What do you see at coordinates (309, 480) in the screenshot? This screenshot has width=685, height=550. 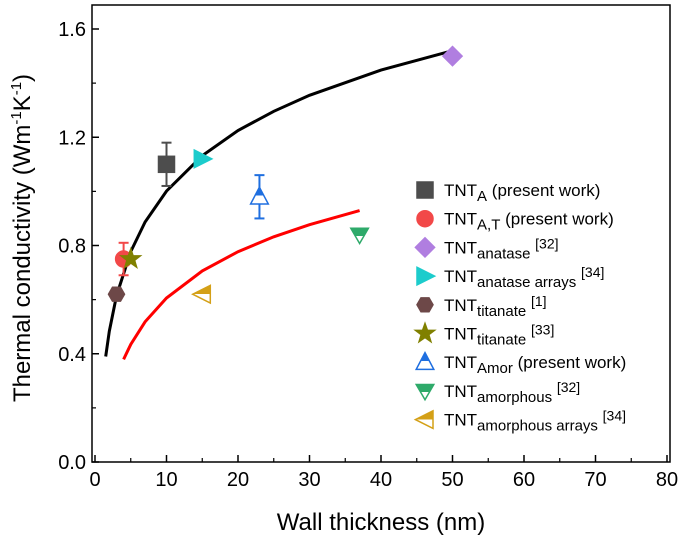 I see `x-tick-label: 30` at bounding box center [309, 480].